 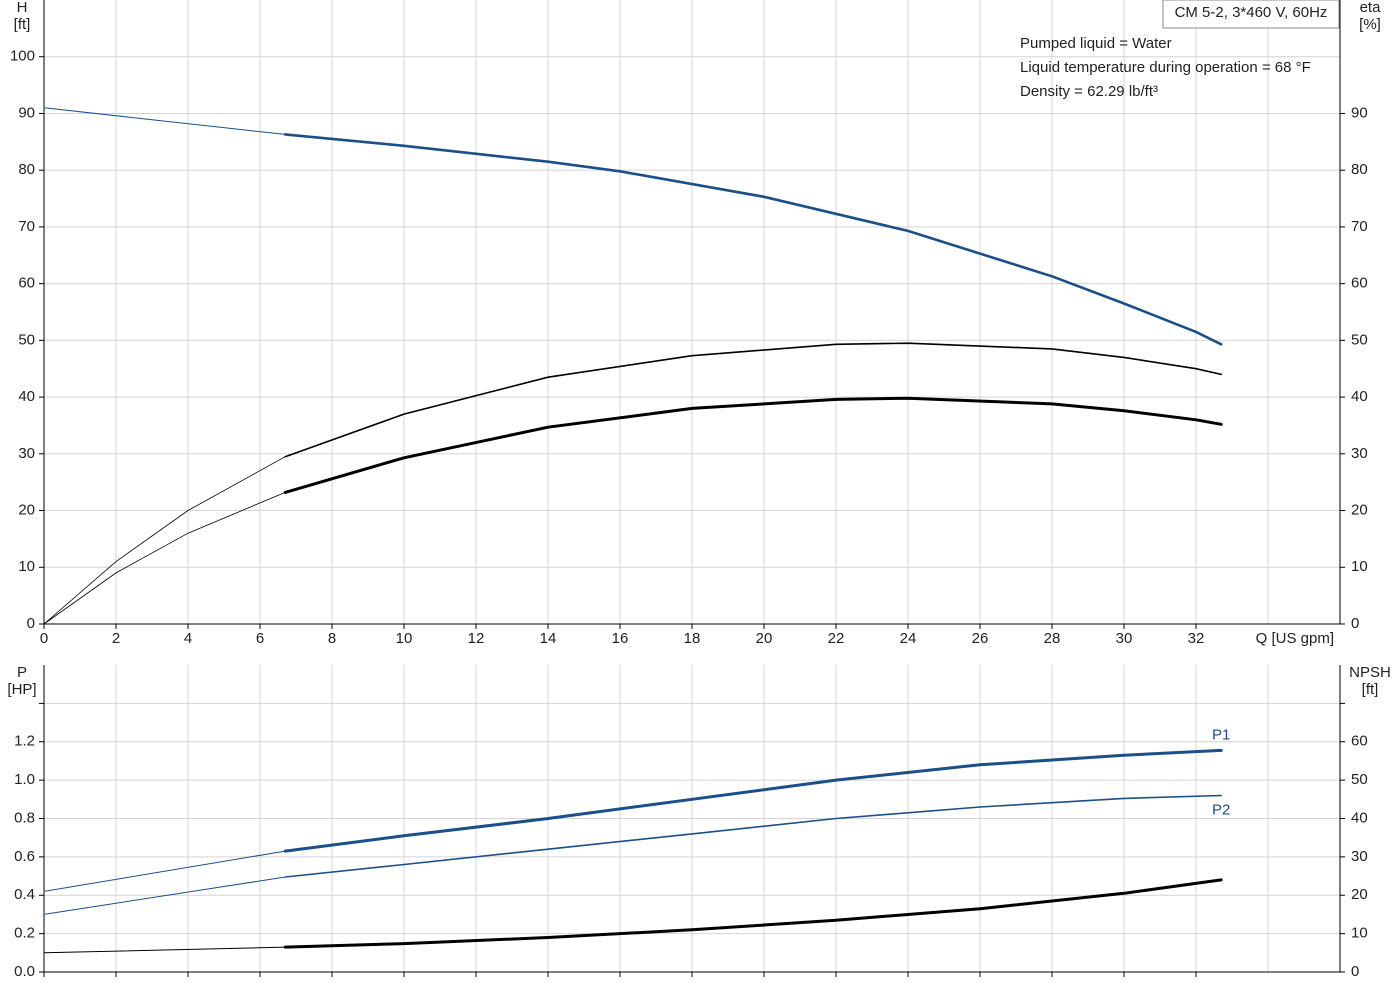 What do you see at coordinates (24, 894) in the screenshot?
I see `y-tick-label: 0.4` at bounding box center [24, 894].